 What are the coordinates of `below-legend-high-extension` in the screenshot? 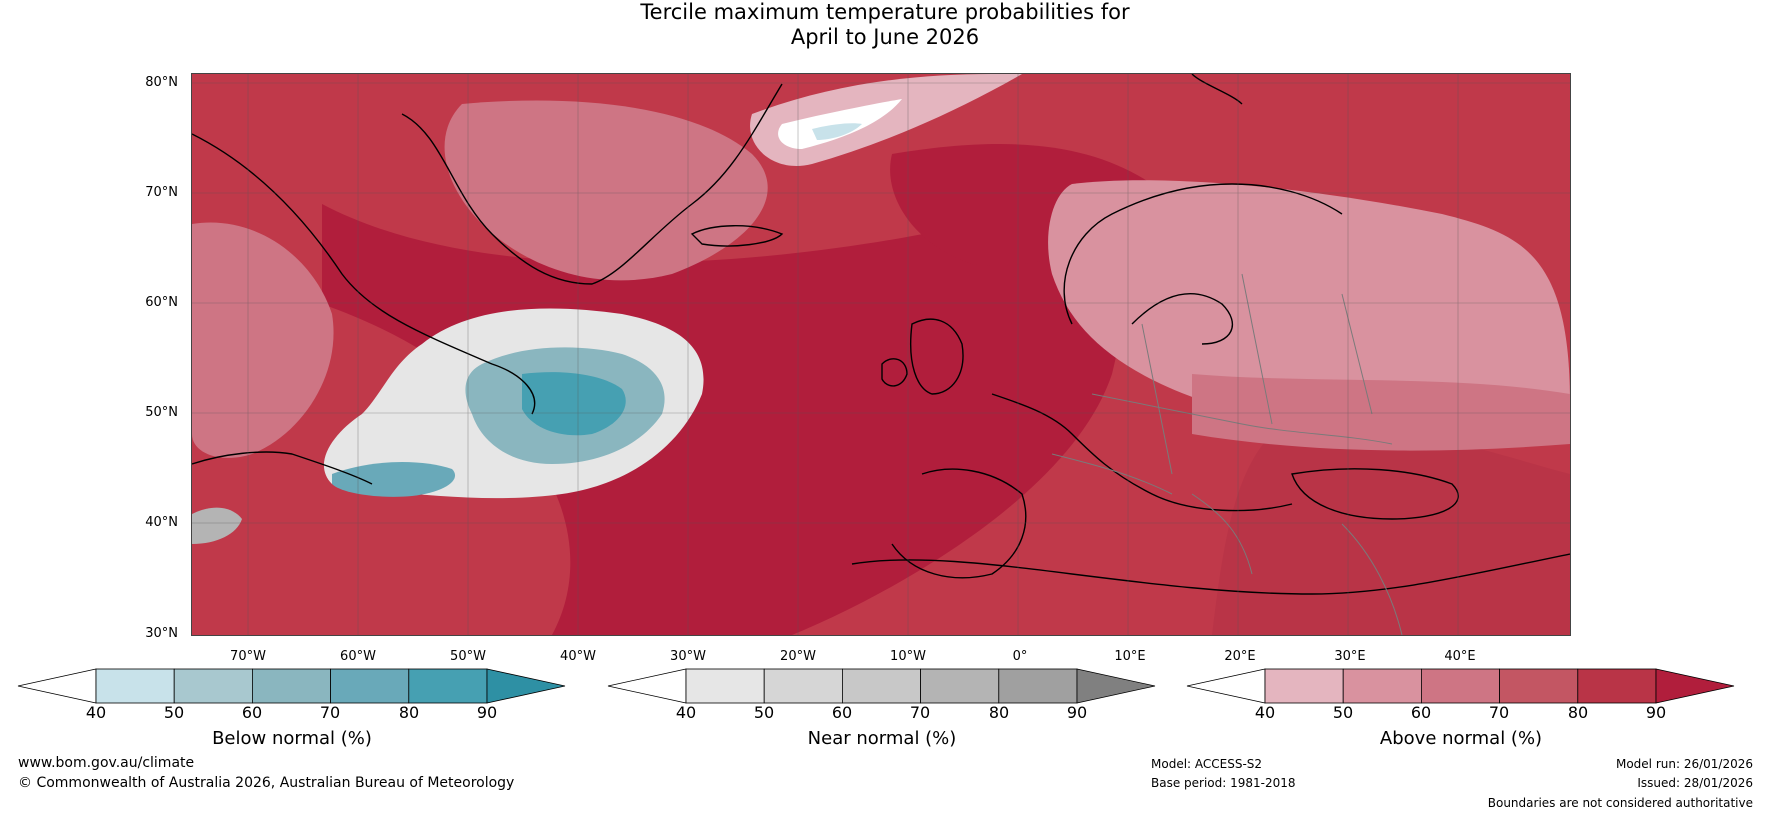 It's located at (526, 686).